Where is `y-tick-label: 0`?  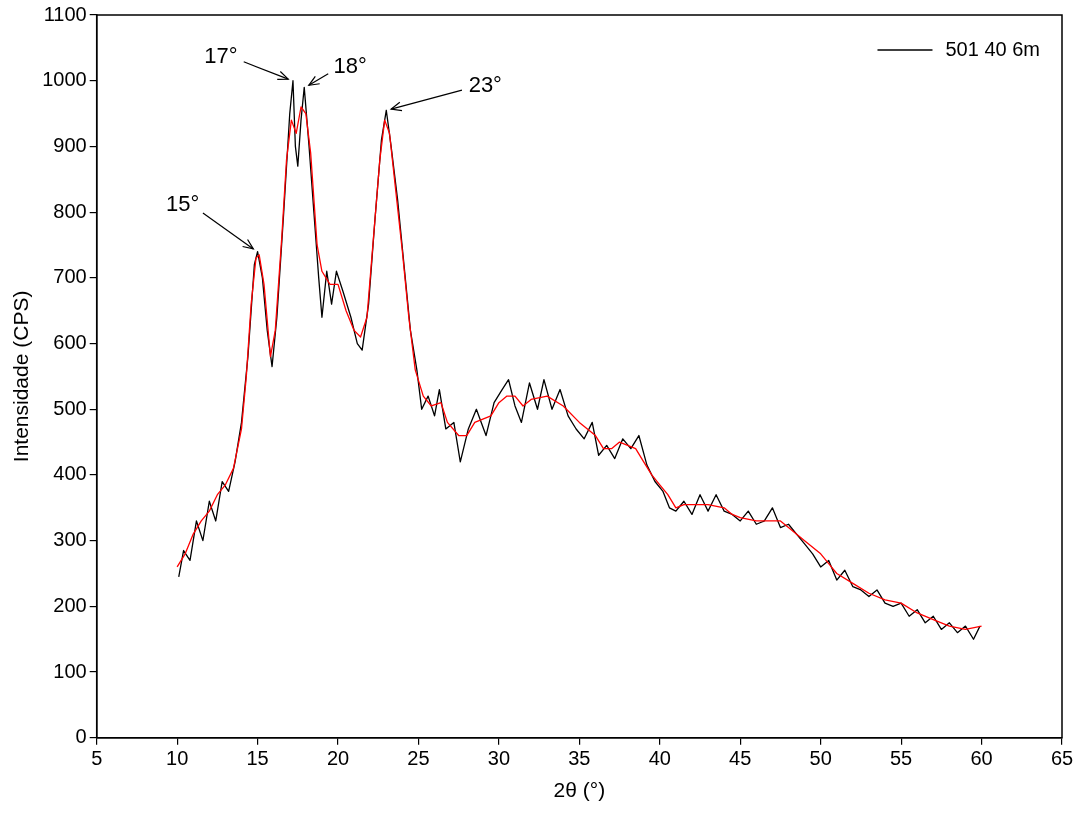
y-tick-label: 0 is located at coordinates (81, 736).